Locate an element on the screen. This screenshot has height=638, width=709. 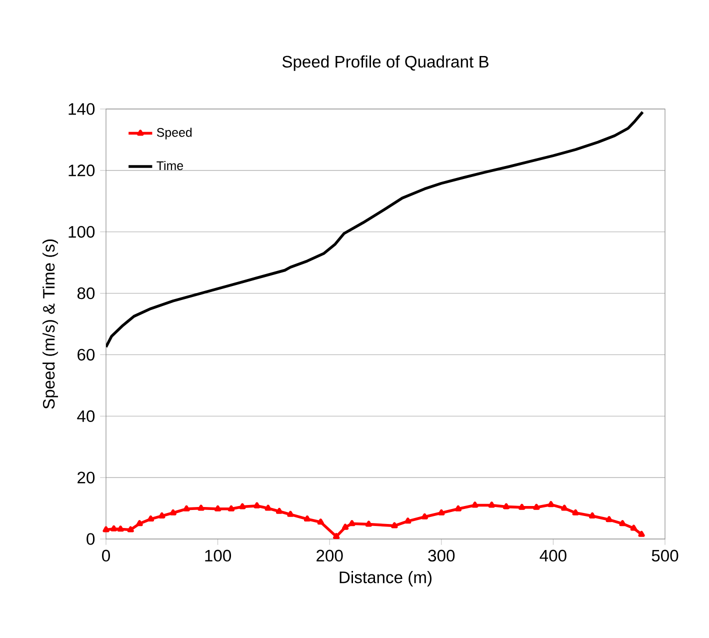
x-axis-title: Distance (m) is located at coordinates (386, 579).